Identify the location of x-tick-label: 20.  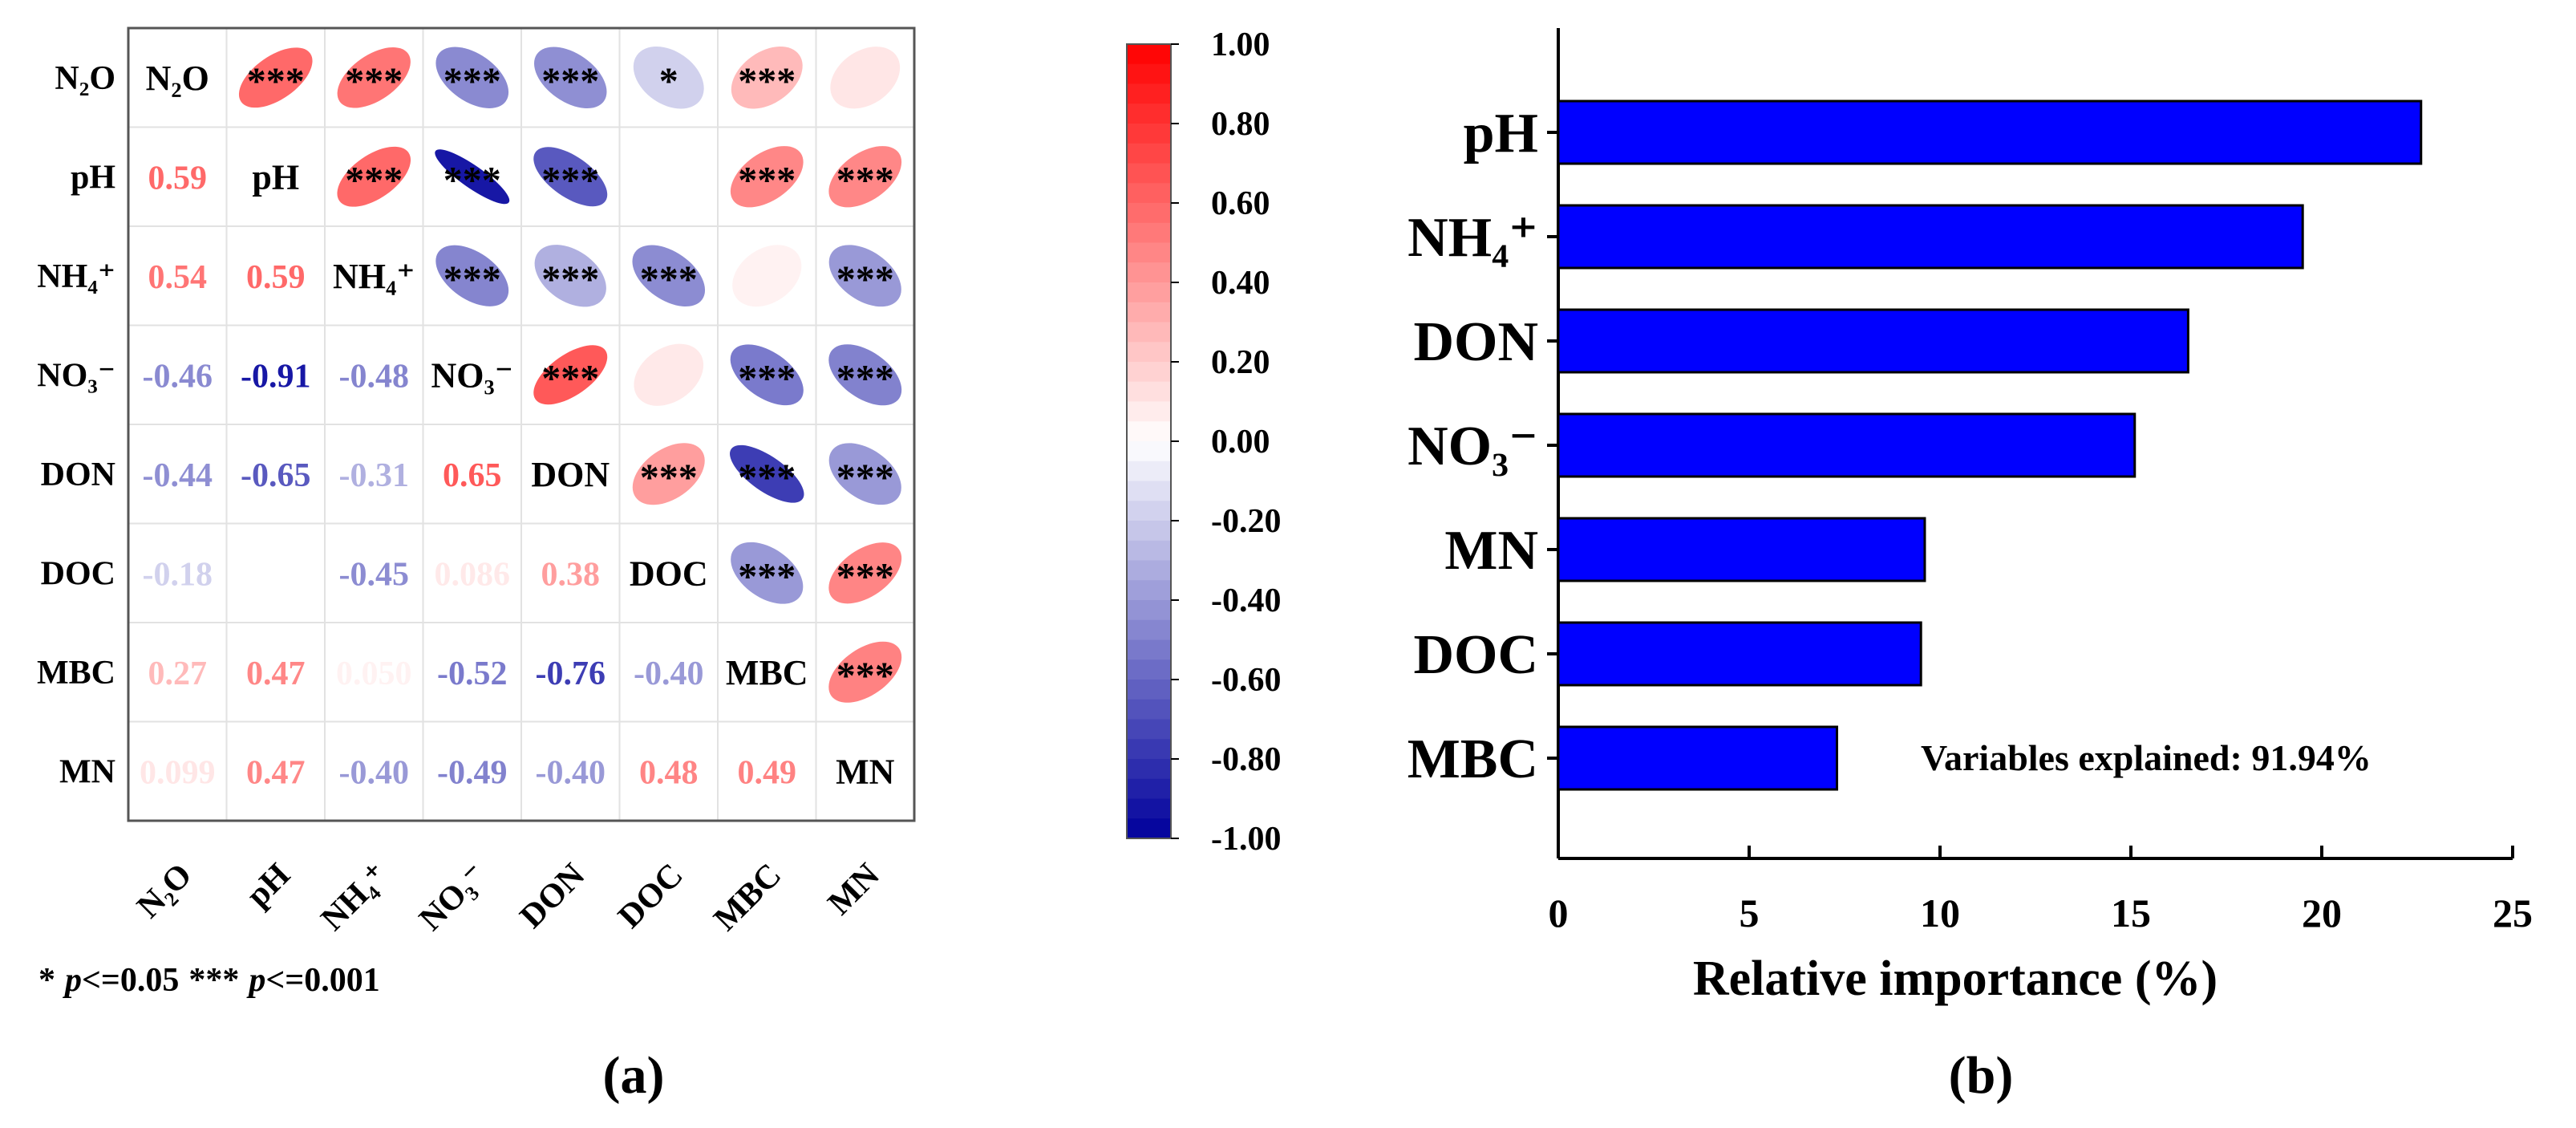
(2322, 913).